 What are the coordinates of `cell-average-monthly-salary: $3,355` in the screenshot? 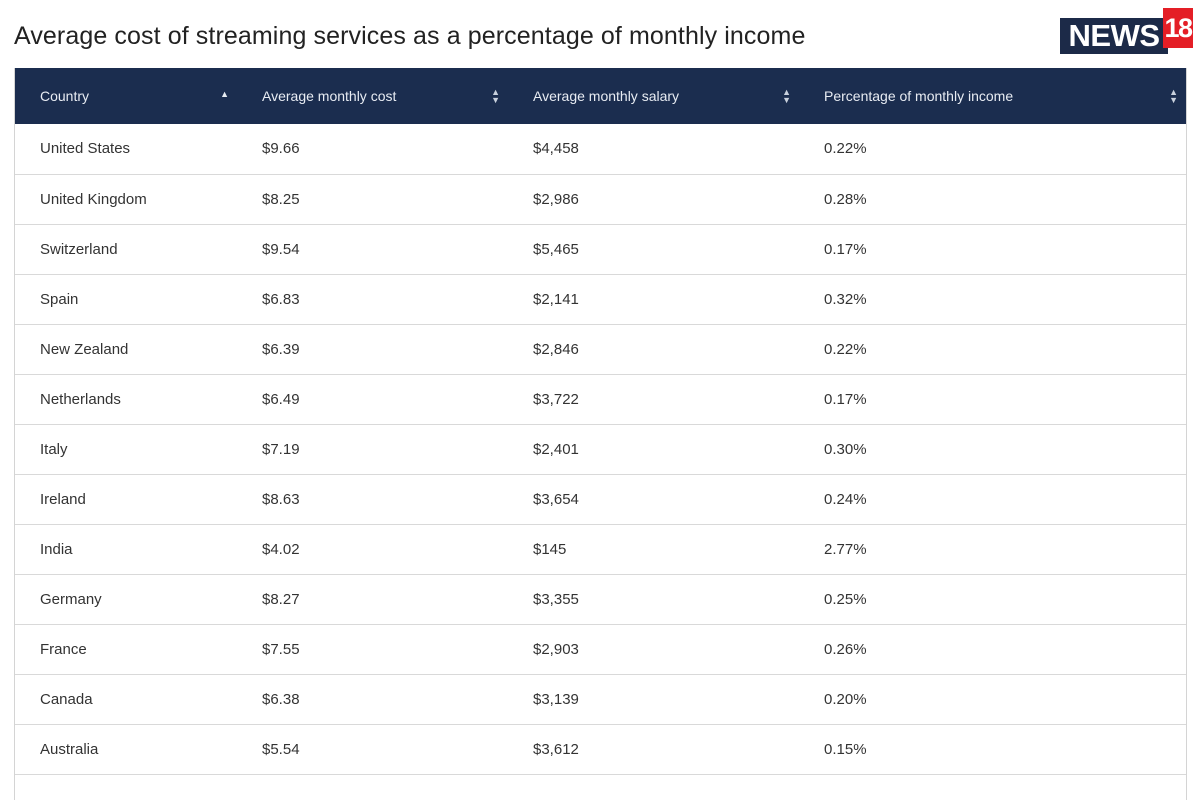 It's located at (556, 599).